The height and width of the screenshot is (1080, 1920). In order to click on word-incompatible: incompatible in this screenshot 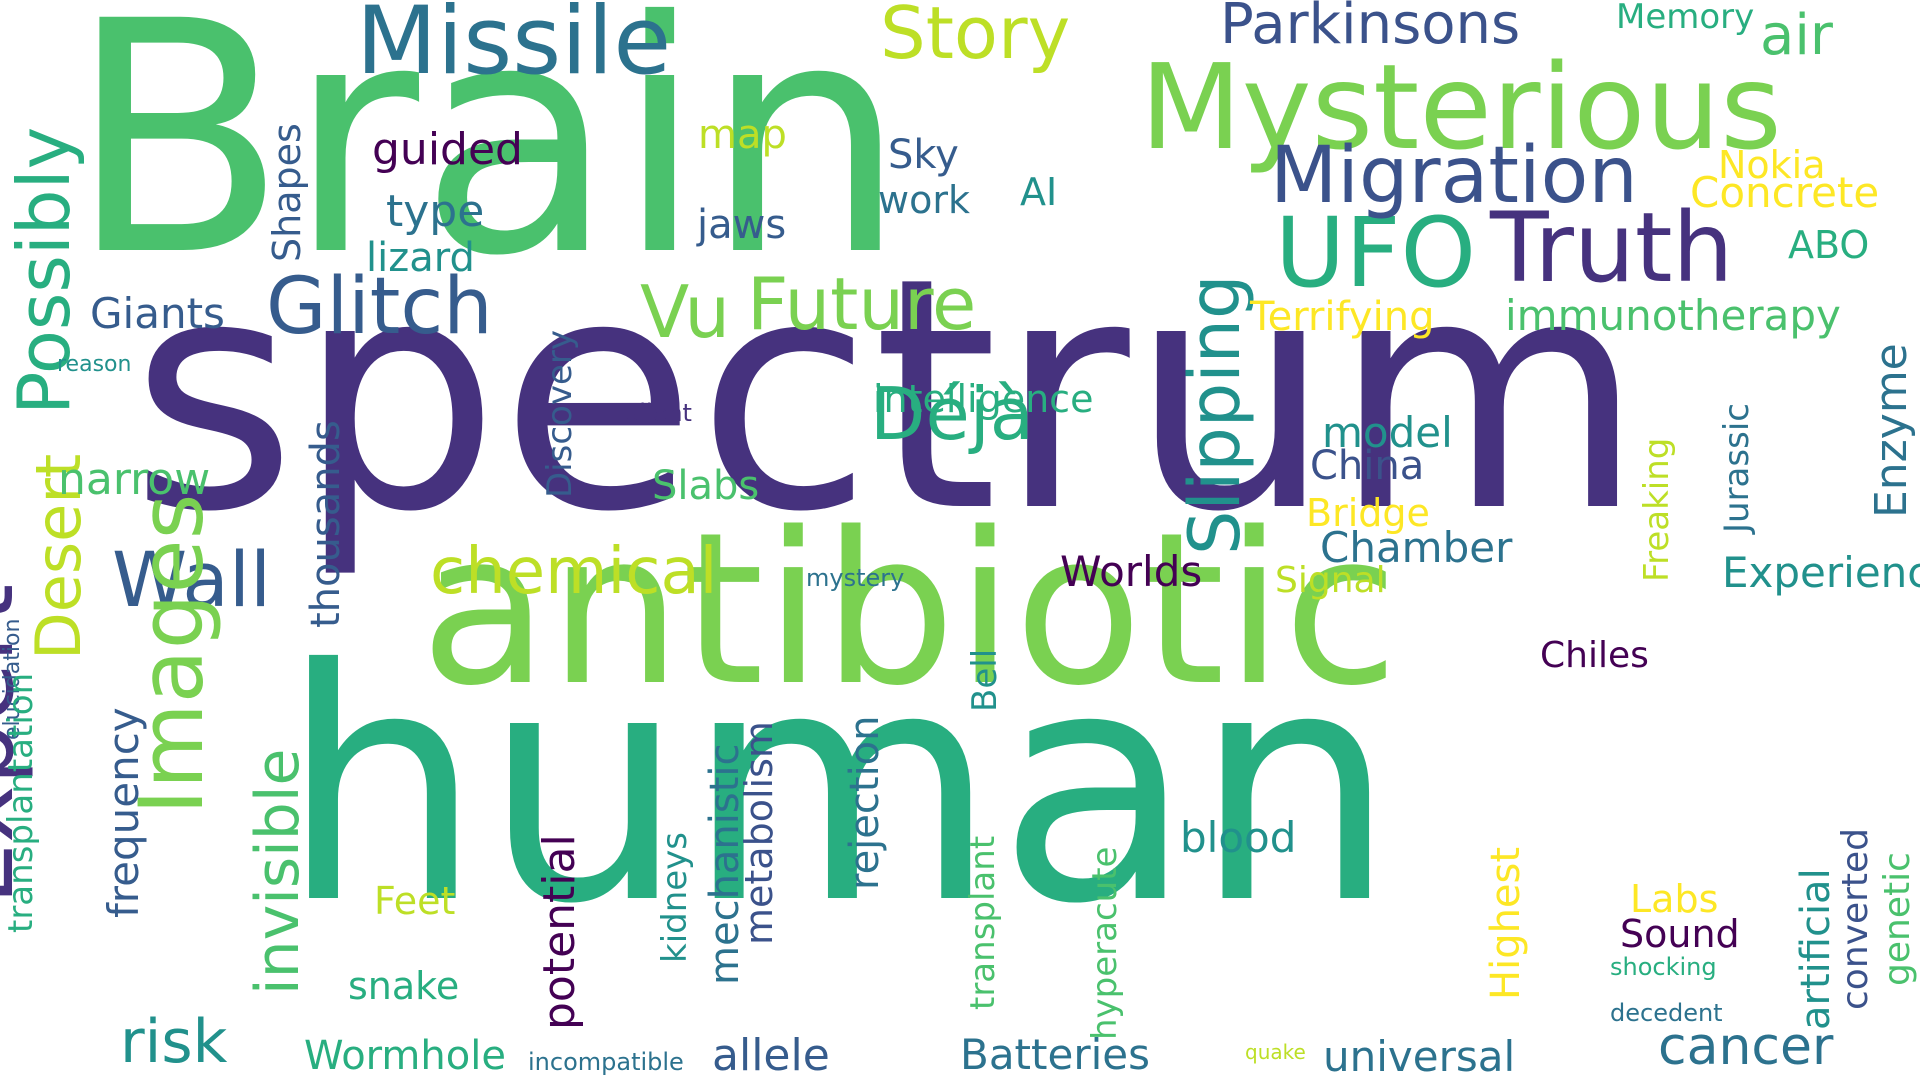, I will do `click(606, 1062)`.